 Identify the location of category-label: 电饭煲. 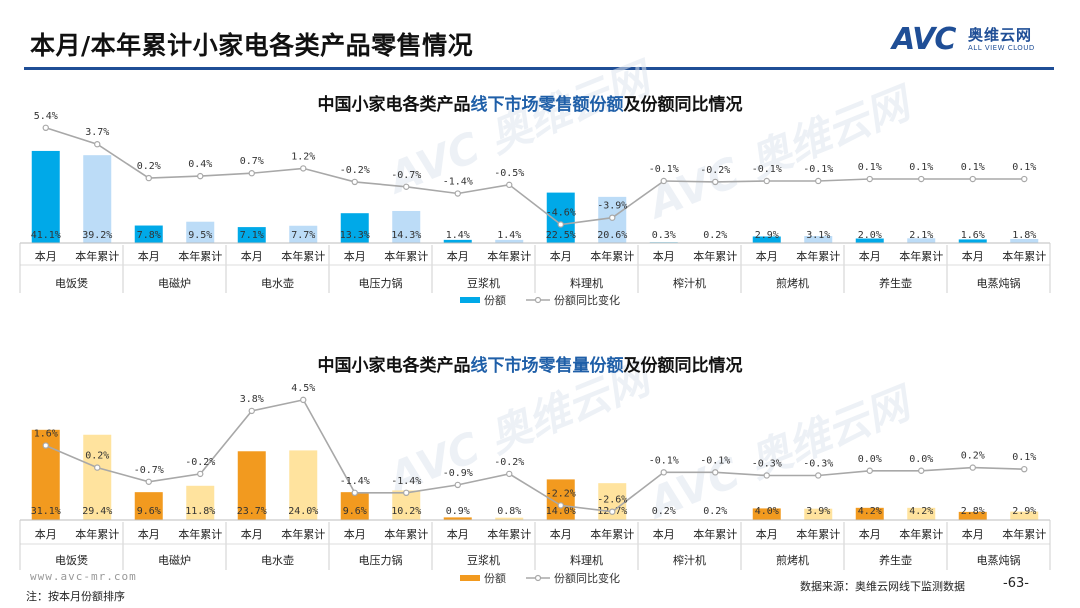
(71, 283).